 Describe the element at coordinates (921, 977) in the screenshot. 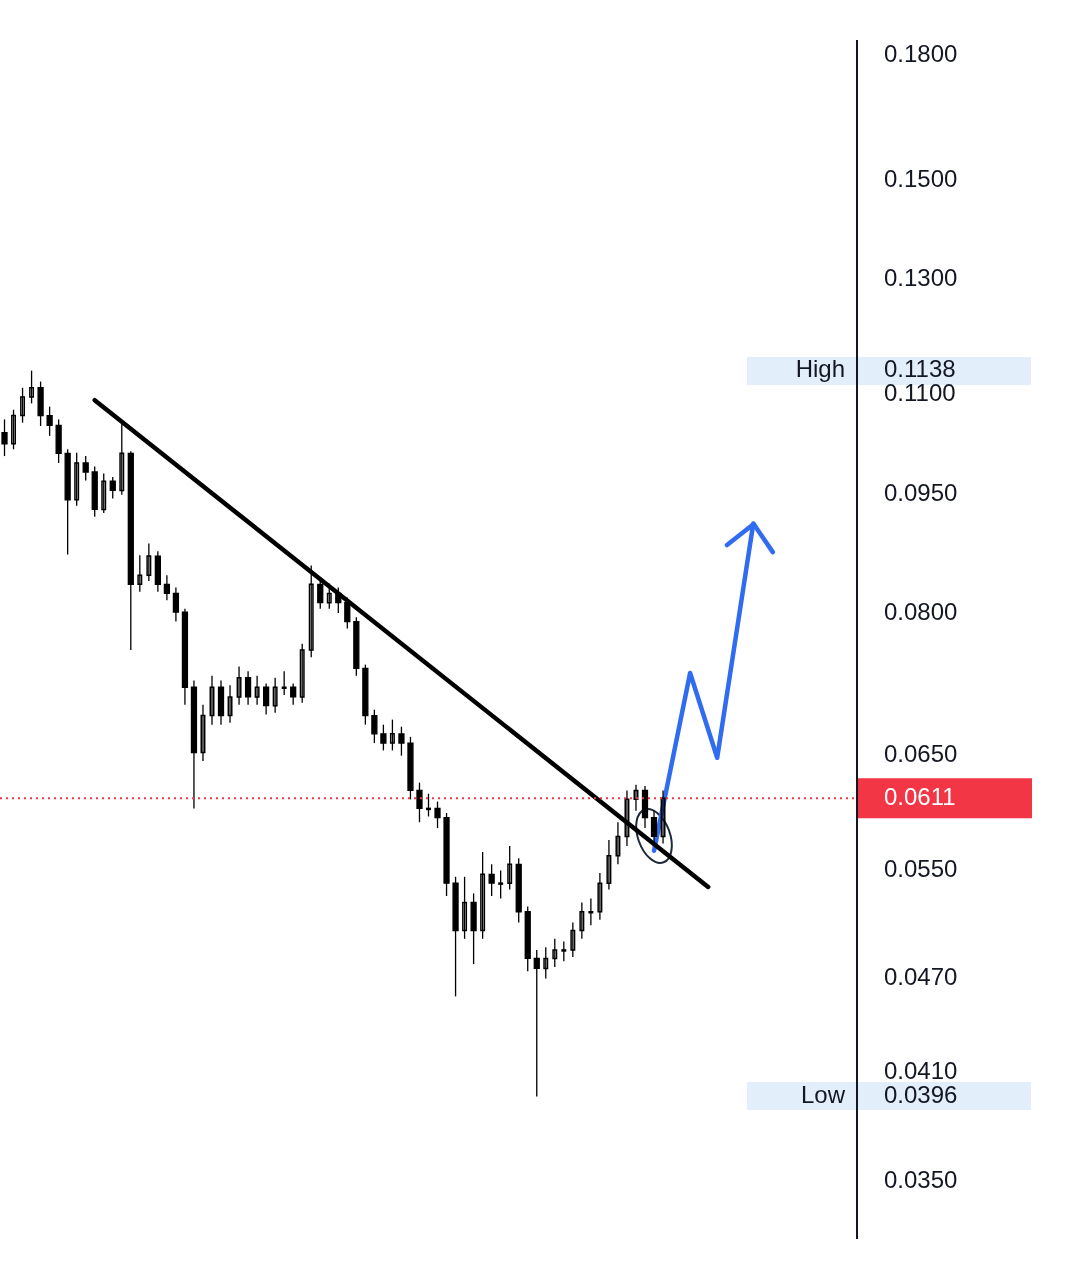

I see `y-tick-label: 0.0470` at that location.